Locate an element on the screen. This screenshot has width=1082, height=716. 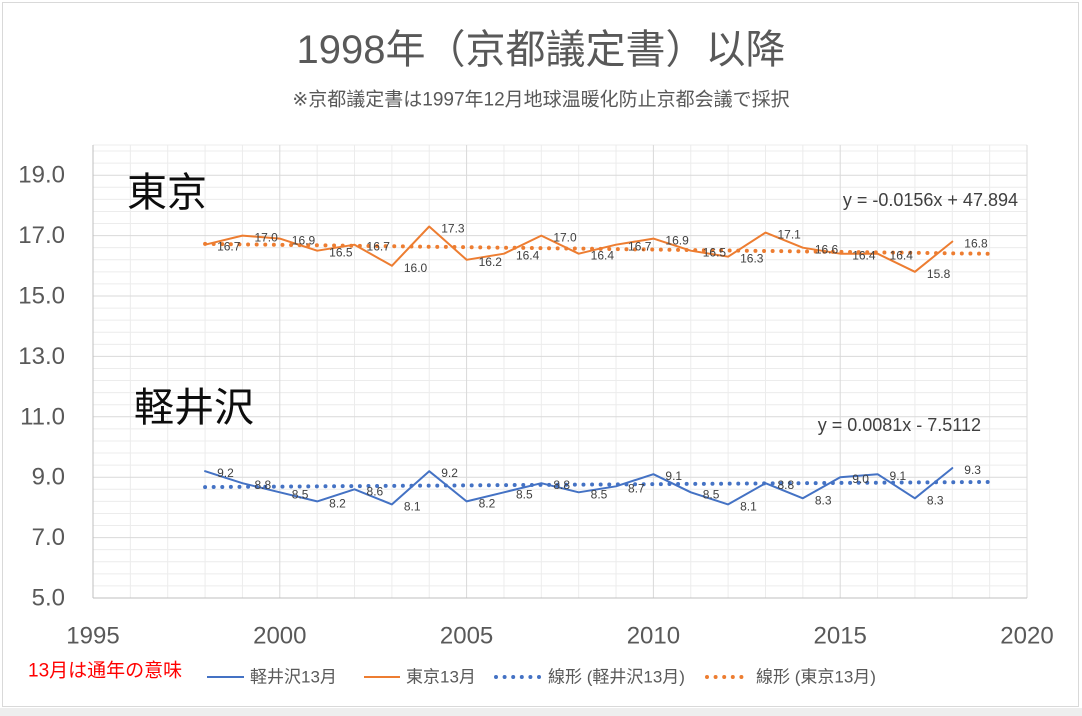
x-tick-label: 1995 is located at coordinates (92, 636).